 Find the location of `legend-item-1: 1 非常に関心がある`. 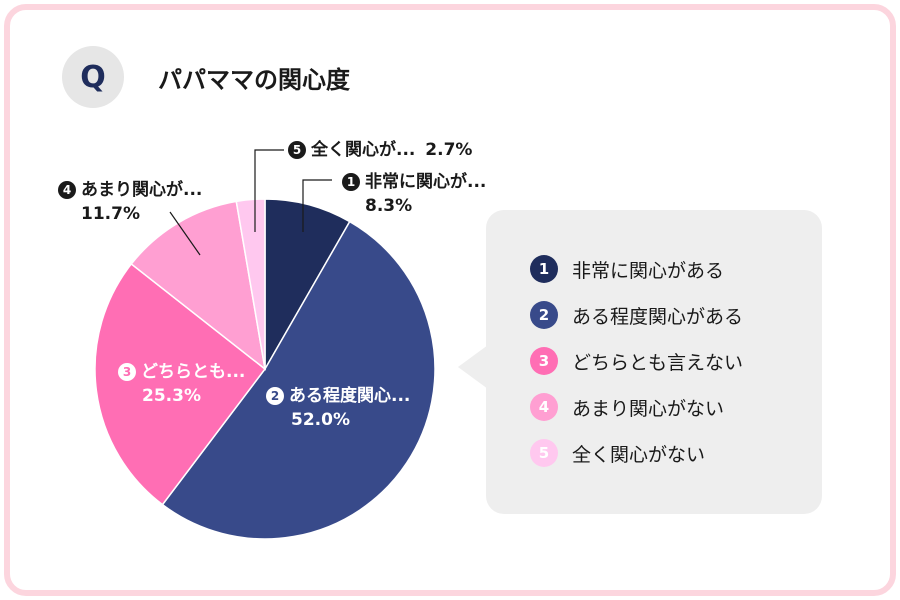

legend-item-1: 1 非常に関心がある is located at coordinates (627, 269).